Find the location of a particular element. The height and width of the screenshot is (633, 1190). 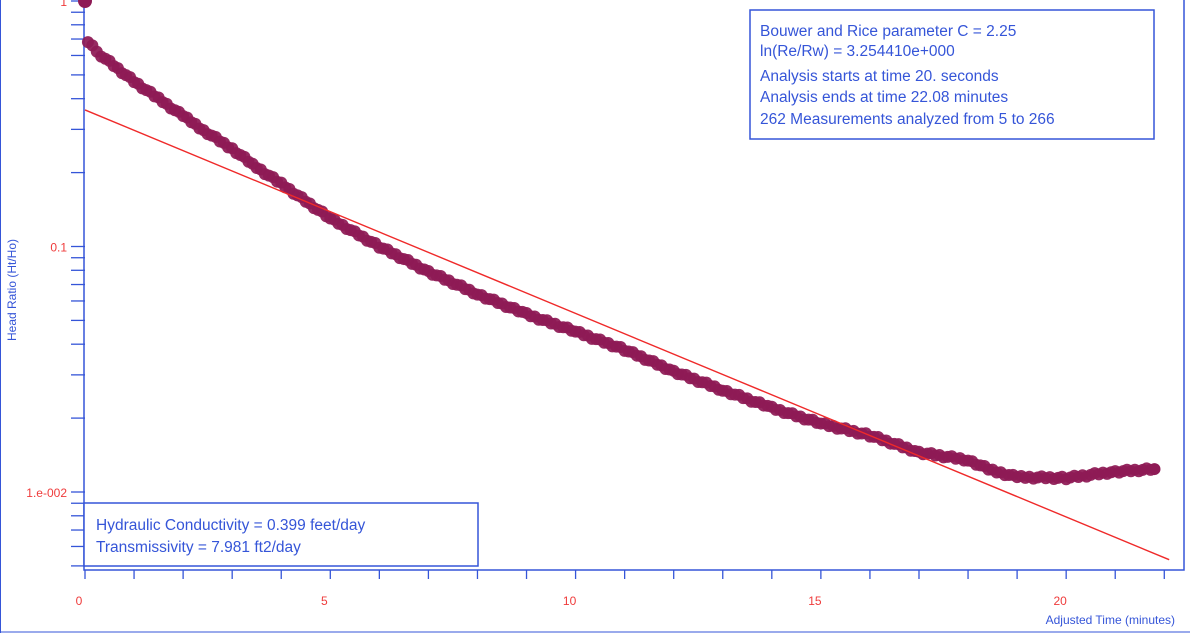

y-tick-label: 0.1 is located at coordinates (58, 248).